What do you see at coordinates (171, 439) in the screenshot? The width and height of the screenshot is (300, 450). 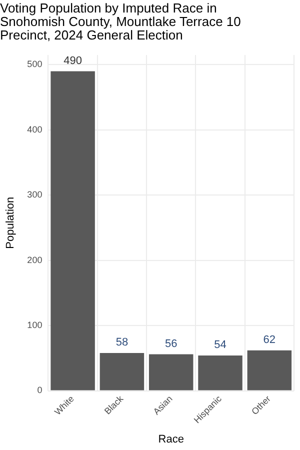 I see `x-axis-title: Race` at bounding box center [171, 439].